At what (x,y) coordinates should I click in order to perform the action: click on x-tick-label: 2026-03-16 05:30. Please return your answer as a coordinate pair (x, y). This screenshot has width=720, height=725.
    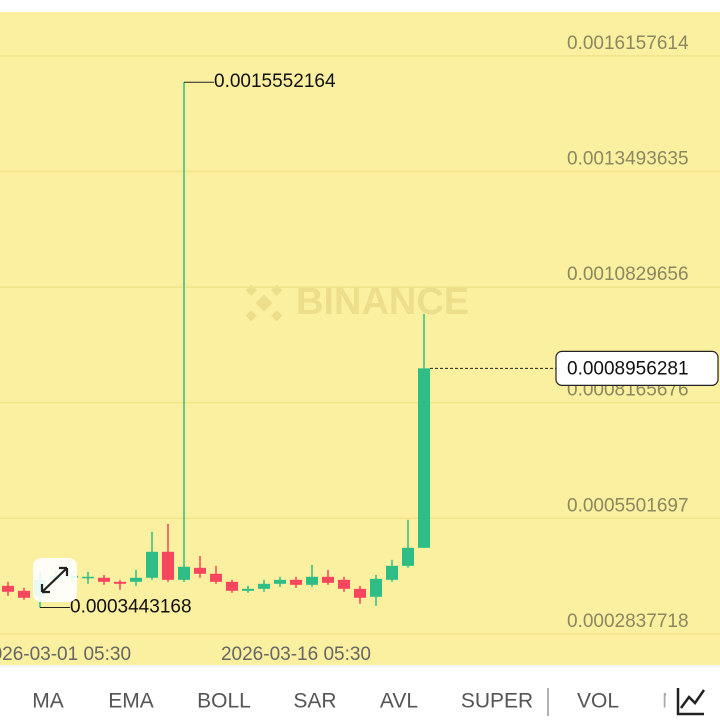
    Looking at the image, I should click on (296, 654).